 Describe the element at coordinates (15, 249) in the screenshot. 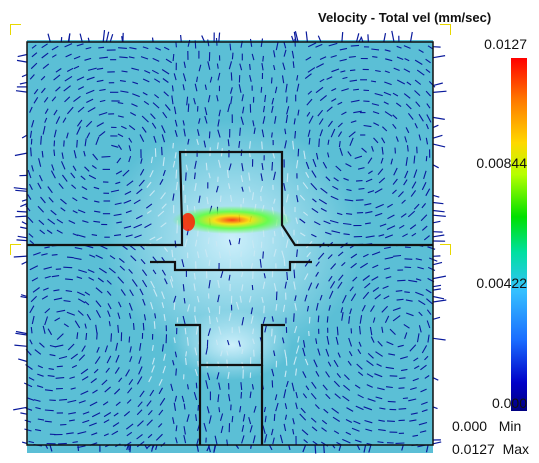

I see `corner-marker-mid-left` at that location.